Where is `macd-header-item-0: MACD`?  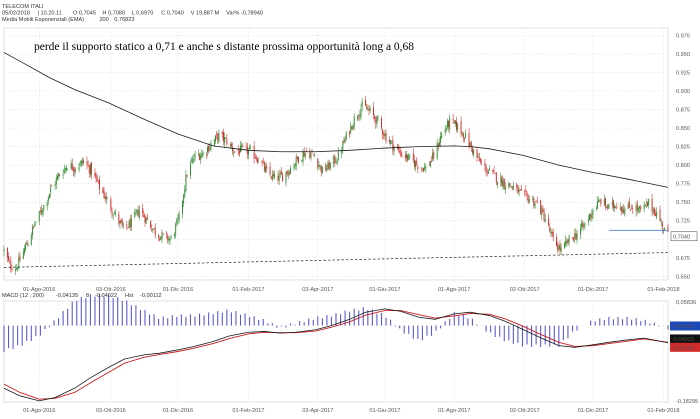 macd-header-item-0: MACD is located at coordinates (10, 296).